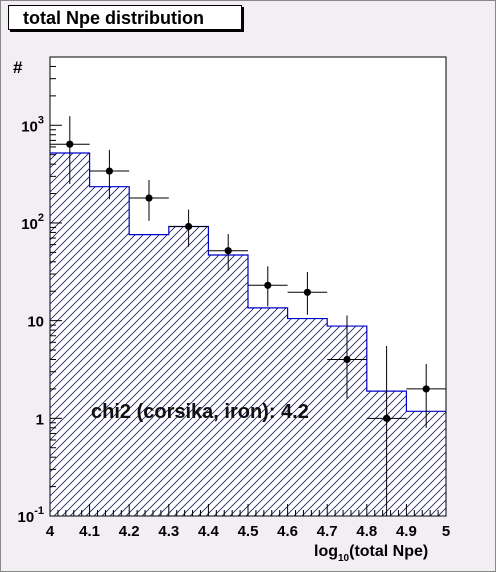 Image resolution: width=496 pixels, height=572 pixels. Describe the element at coordinates (31, 515) in the screenshot. I see `y-tick-label: 10⁻¹` at that location.